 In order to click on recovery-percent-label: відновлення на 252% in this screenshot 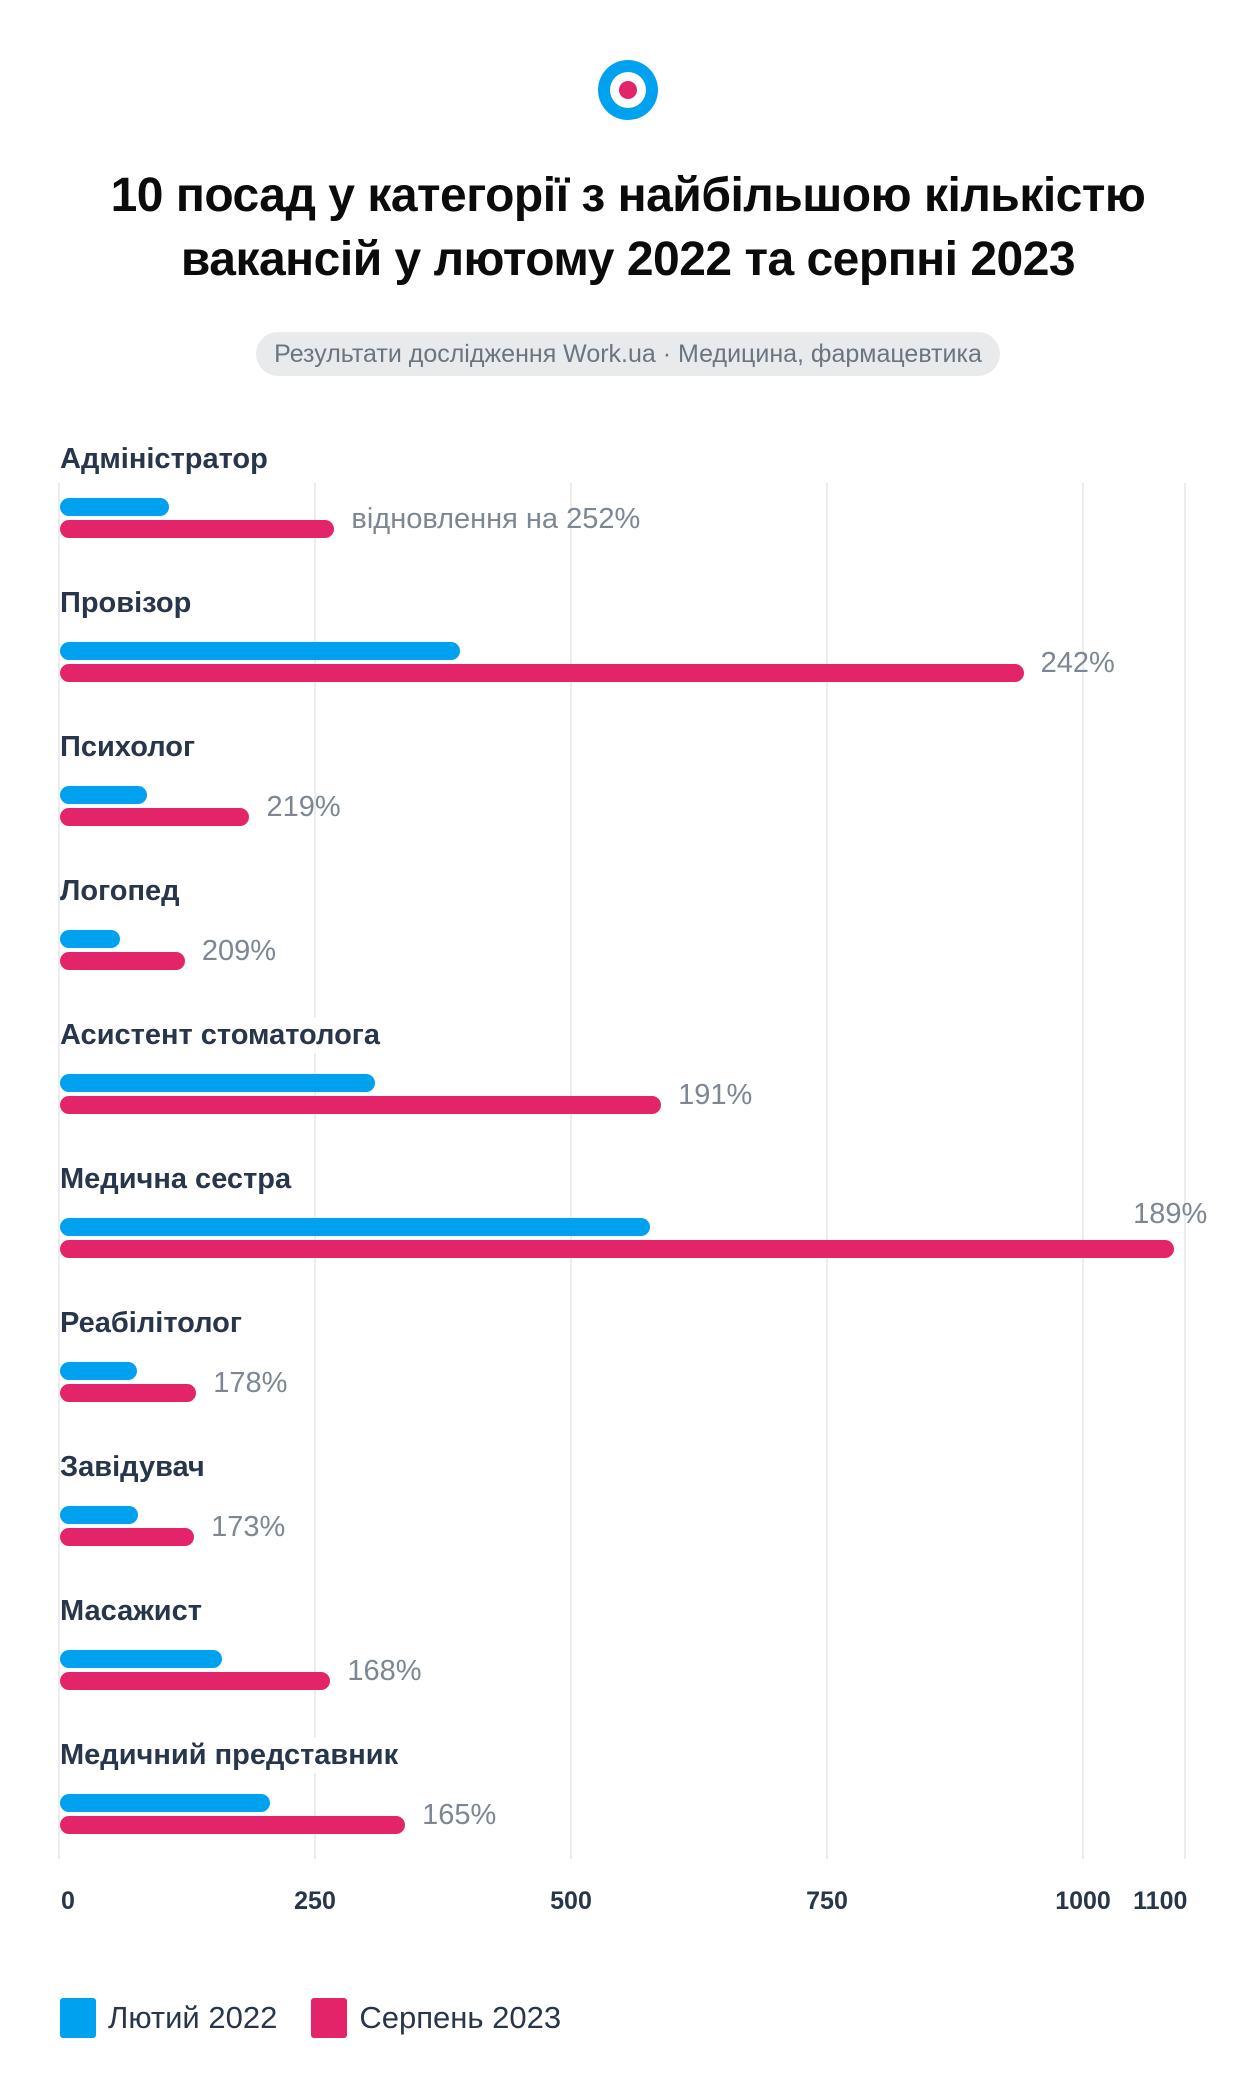, I will do `click(496, 519)`.